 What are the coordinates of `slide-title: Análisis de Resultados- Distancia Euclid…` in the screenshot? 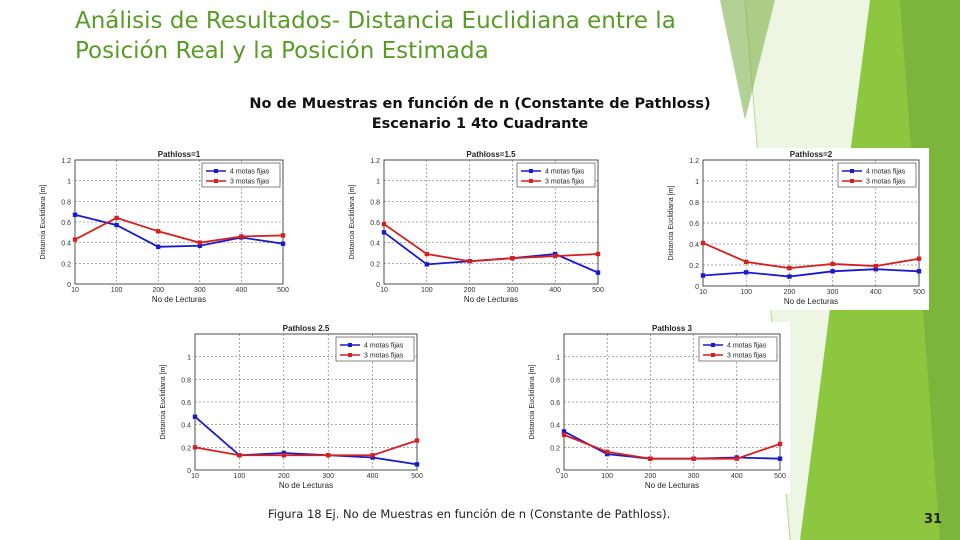 It's located at (425, 36).